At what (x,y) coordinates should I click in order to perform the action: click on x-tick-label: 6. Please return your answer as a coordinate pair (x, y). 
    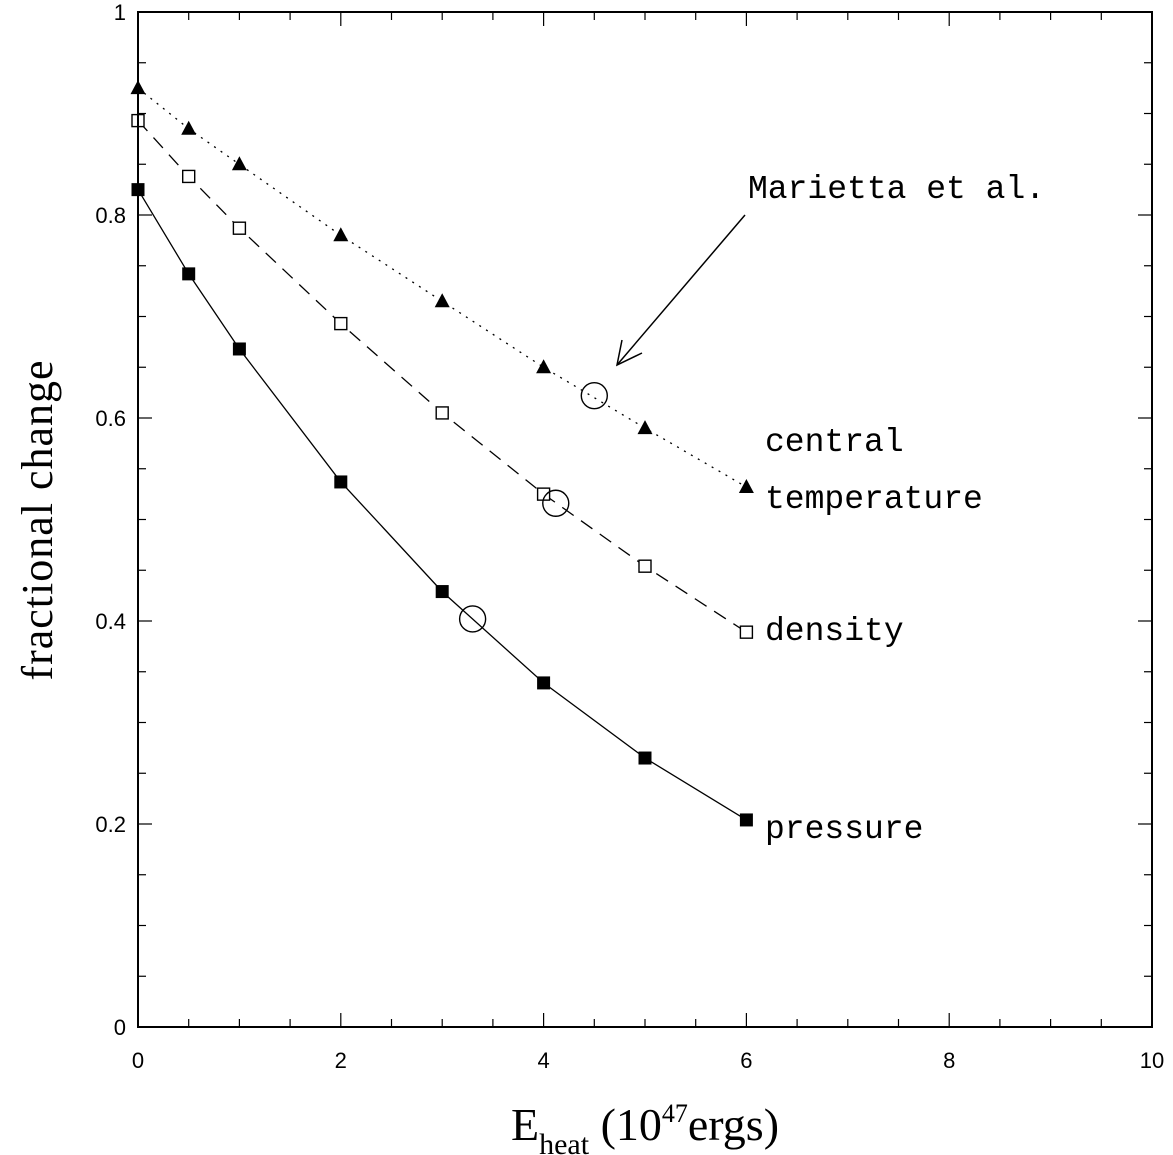
    Looking at the image, I should click on (746, 1060).